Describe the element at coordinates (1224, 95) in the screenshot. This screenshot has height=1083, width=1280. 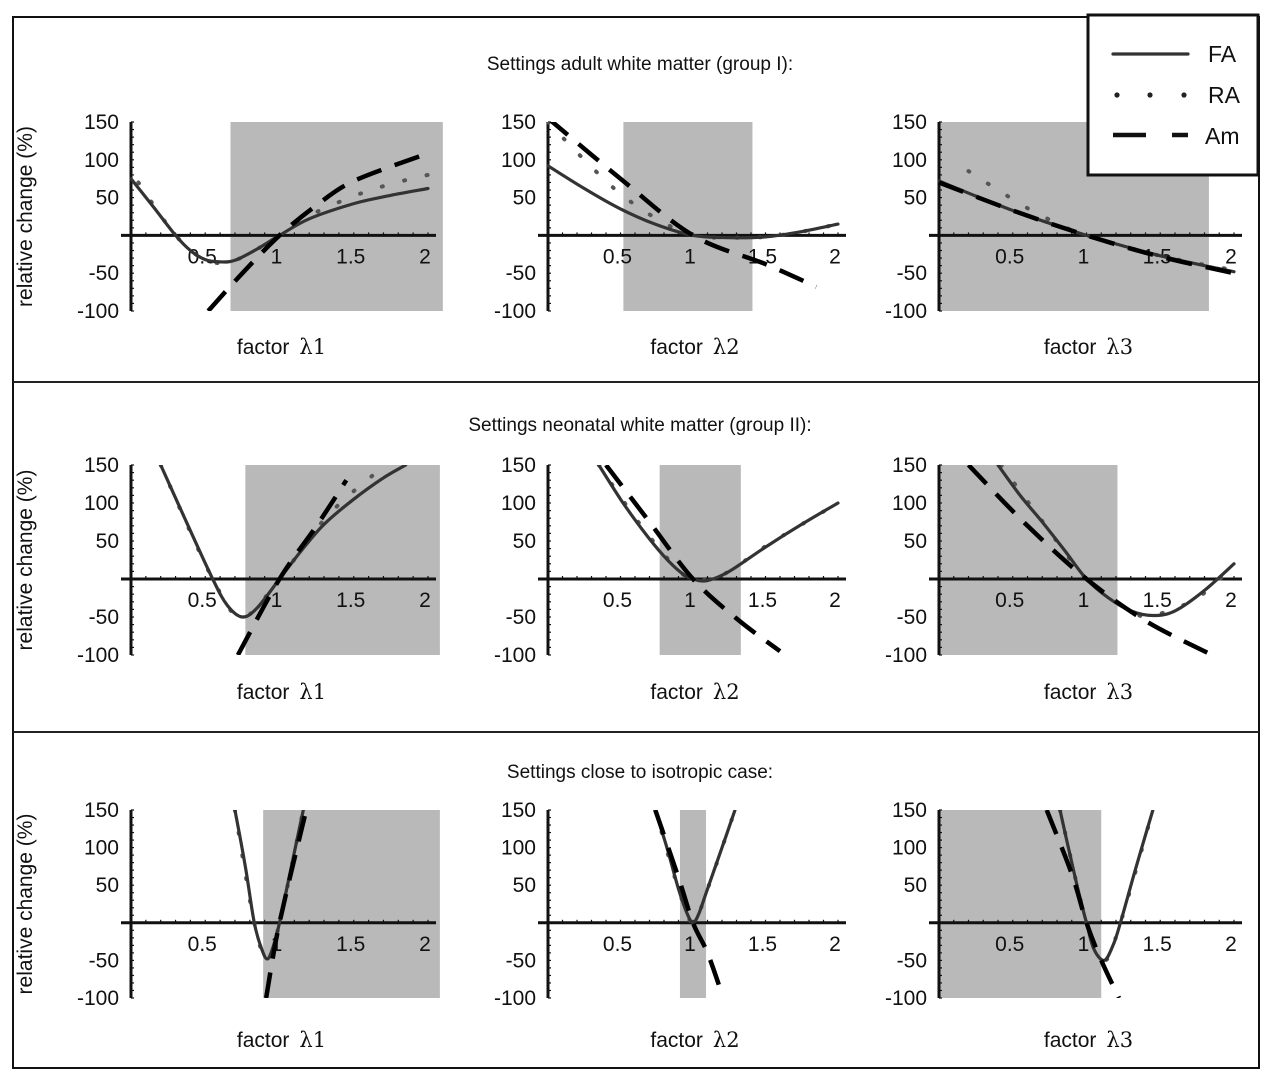
I see `legend-label-ra: RA` at that location.